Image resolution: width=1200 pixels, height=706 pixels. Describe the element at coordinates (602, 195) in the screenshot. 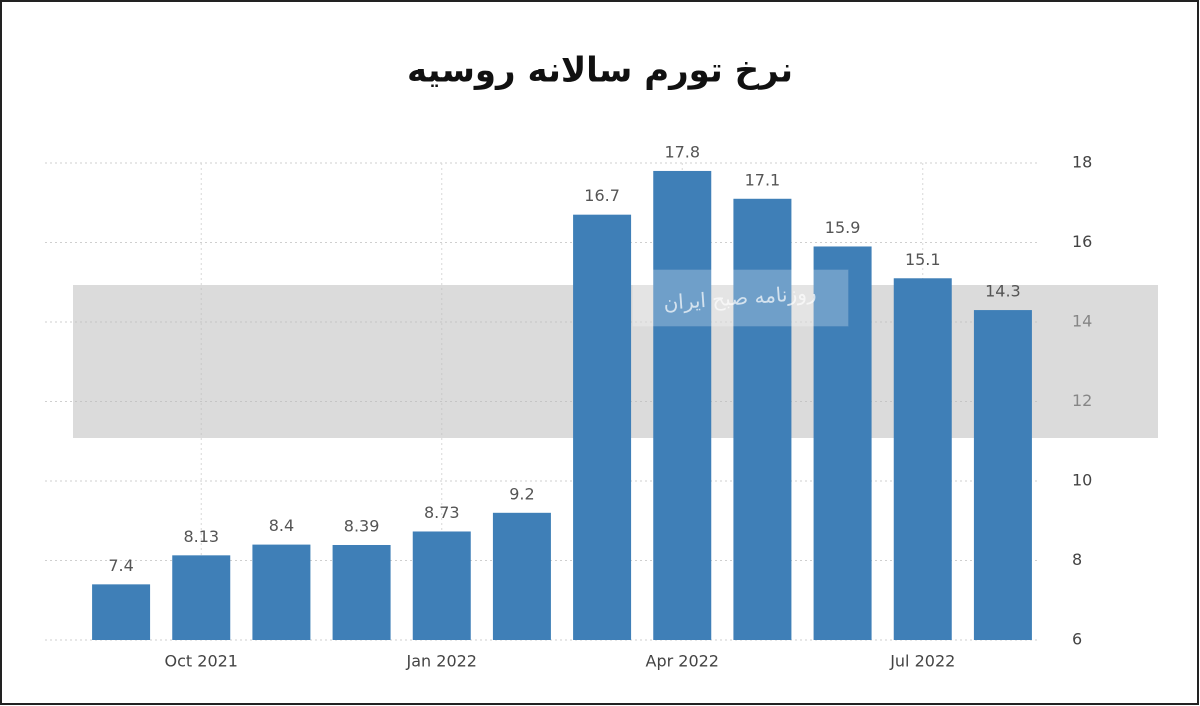

I see `value-label: 16.7` at that location.